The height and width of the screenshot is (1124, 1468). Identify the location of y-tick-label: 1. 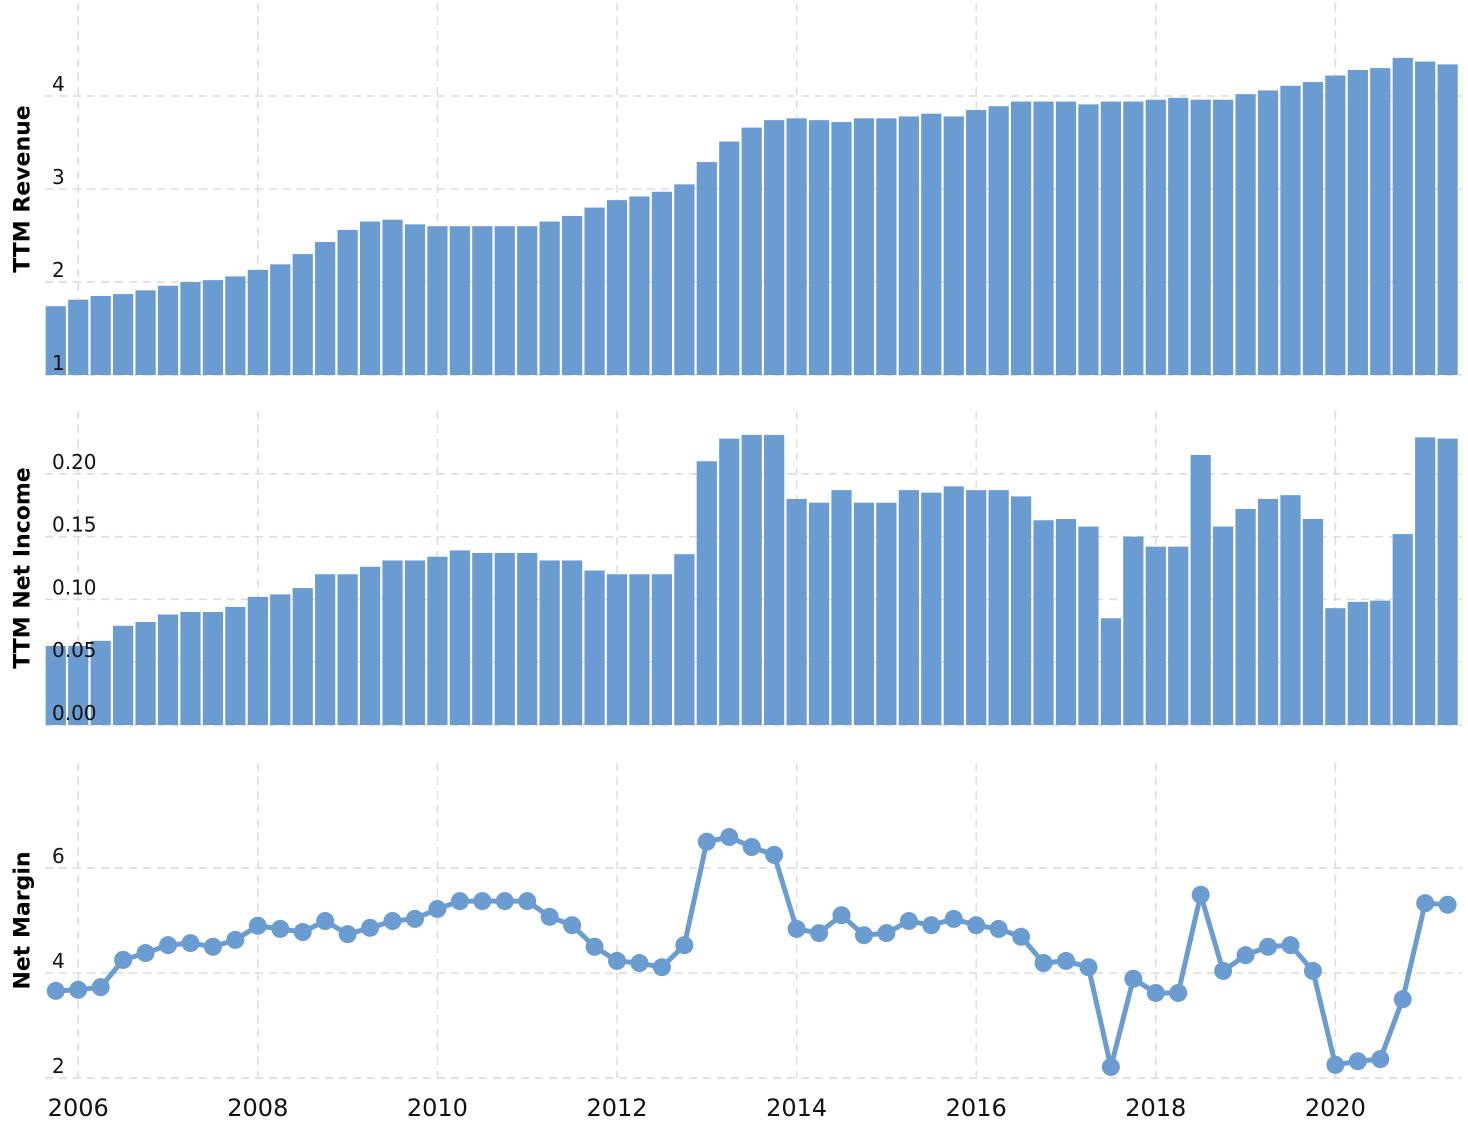
(58, 363).